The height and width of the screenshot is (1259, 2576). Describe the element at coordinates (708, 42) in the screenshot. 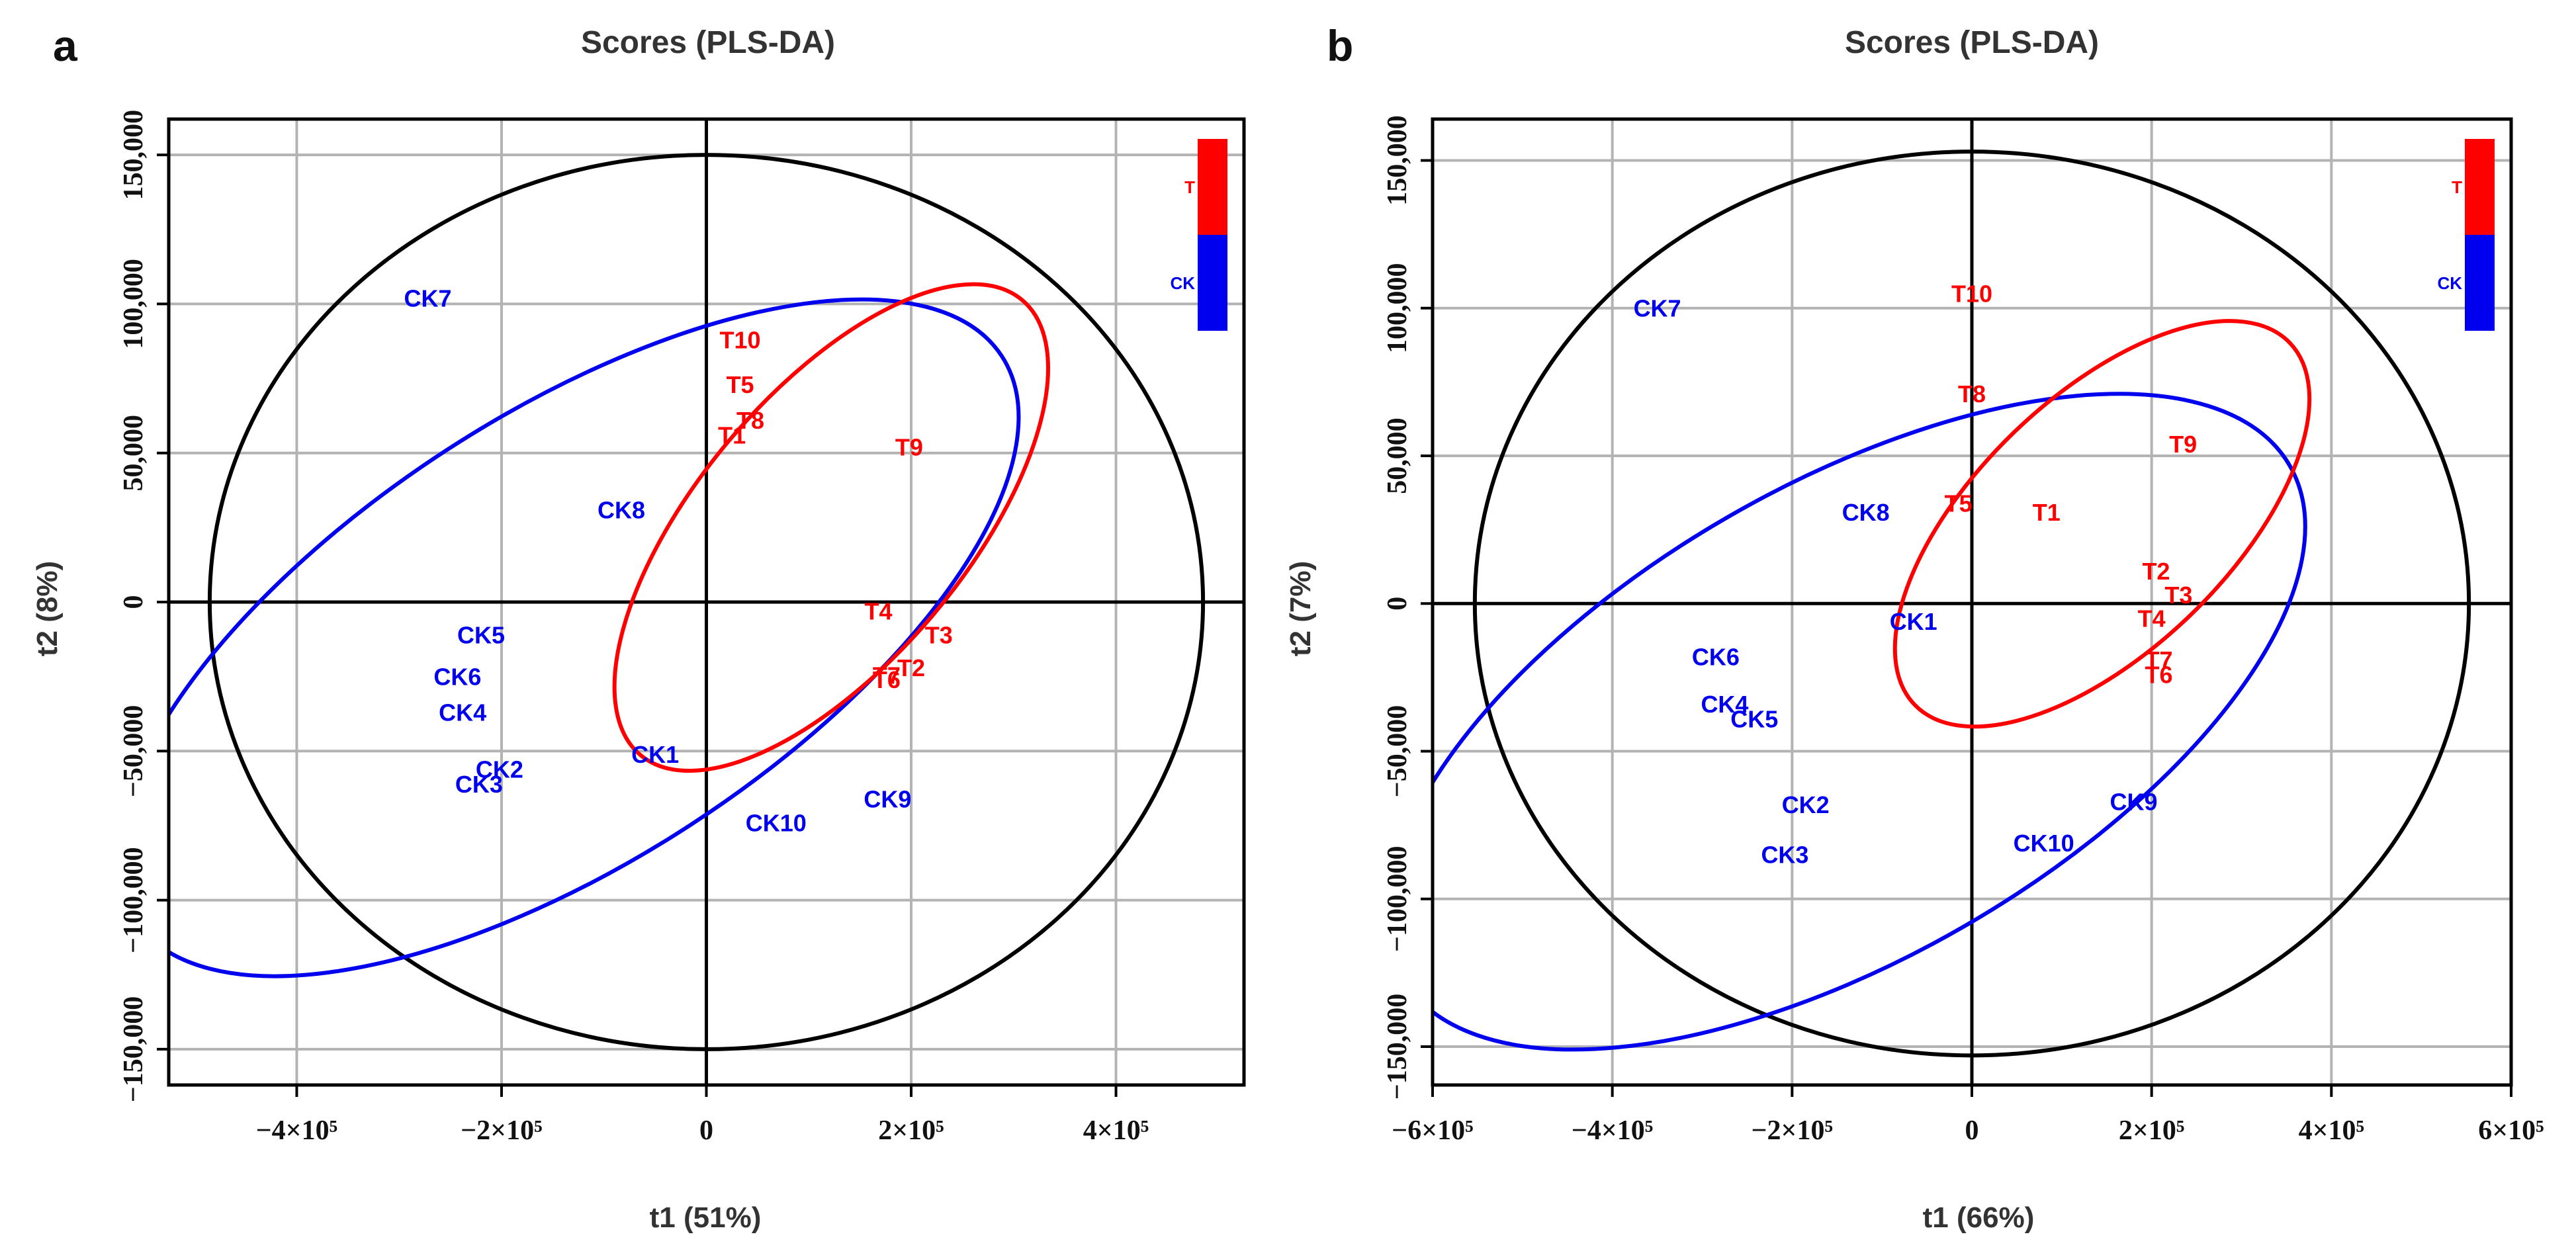

I see `chart-title-a: Scores (PLS-DA)` at that location.